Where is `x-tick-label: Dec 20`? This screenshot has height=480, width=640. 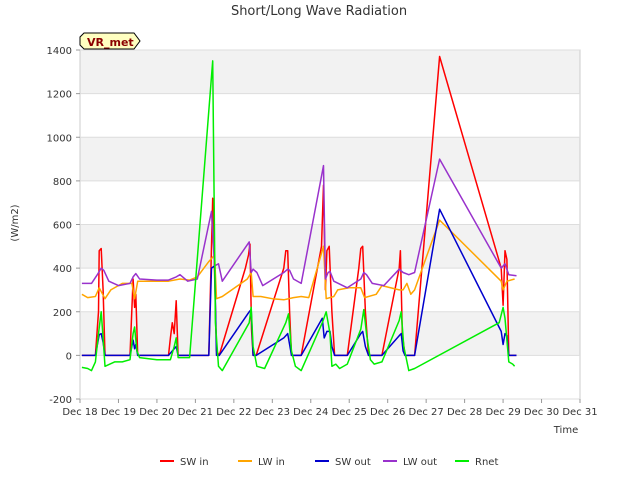
x-tick-label: Dec 20 is located at coordinates (156, 412).